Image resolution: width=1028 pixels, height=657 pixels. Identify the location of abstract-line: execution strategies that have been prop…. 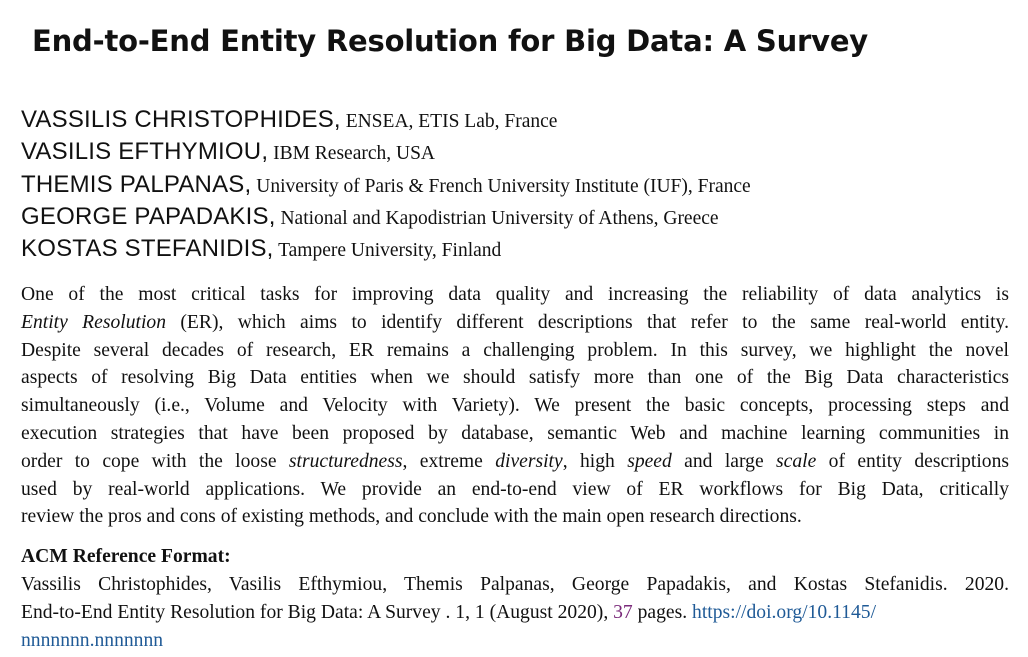
(515, 433).